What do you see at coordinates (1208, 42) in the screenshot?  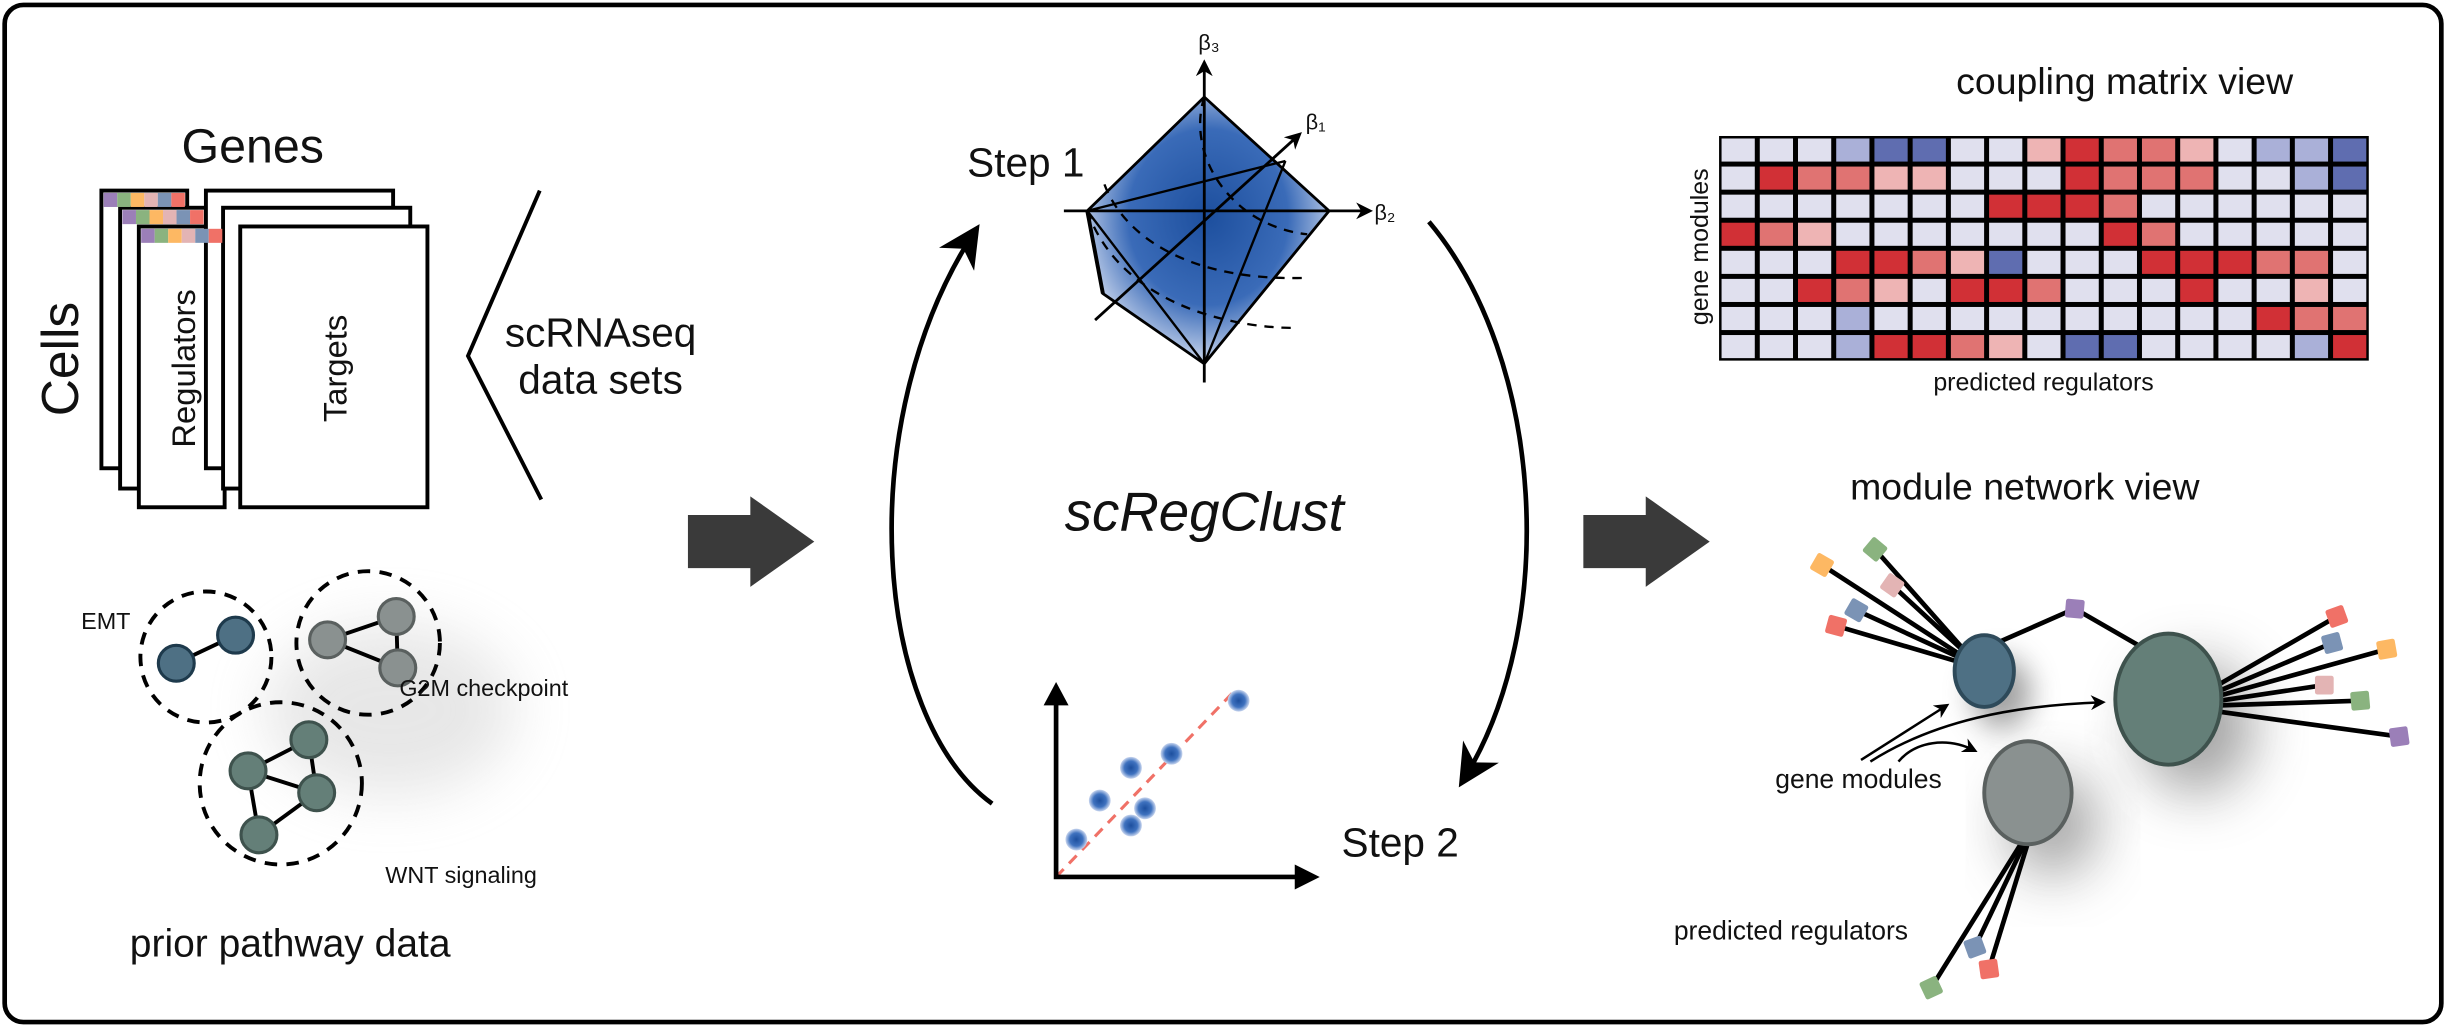 I see `beta3-label: β₃` at bounding box center [1208, 42].